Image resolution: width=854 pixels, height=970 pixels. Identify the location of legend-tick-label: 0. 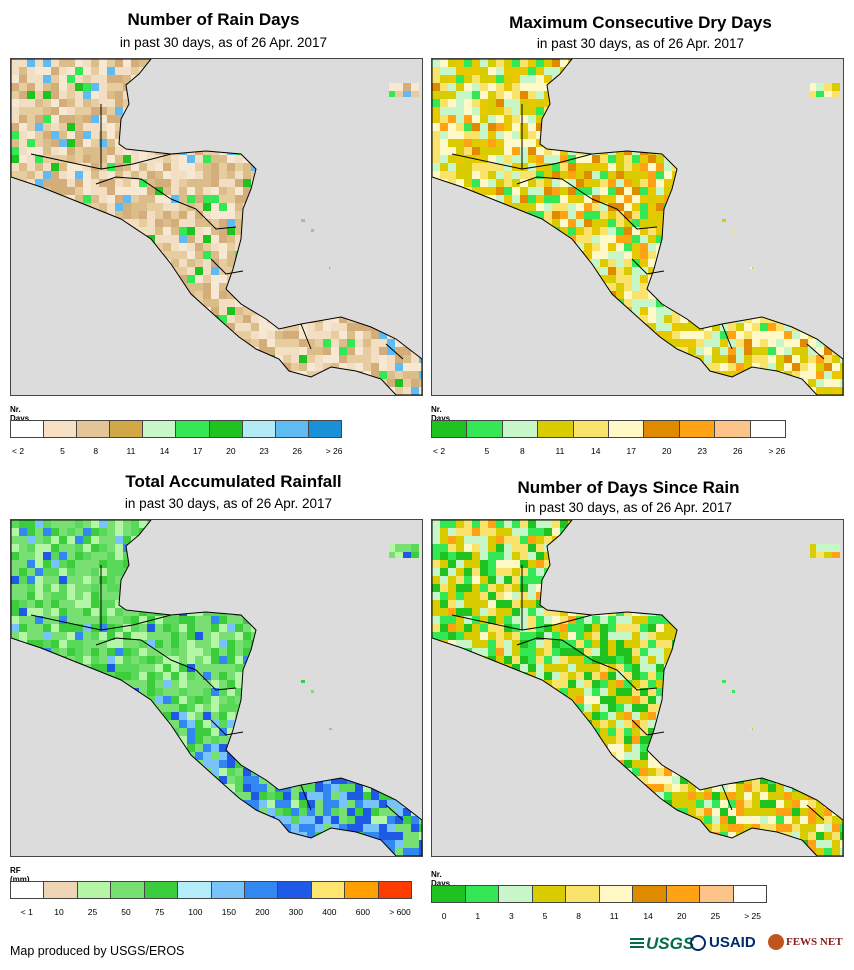
(444, 916).